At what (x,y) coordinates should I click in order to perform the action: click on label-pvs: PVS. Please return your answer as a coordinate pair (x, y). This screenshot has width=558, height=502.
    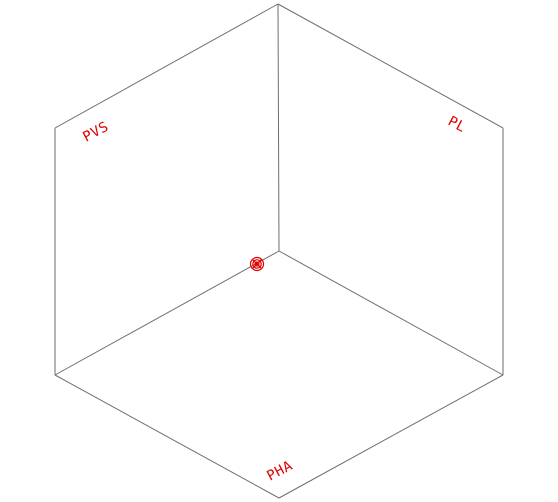
    Looking at the image, I should click on (95, 132).